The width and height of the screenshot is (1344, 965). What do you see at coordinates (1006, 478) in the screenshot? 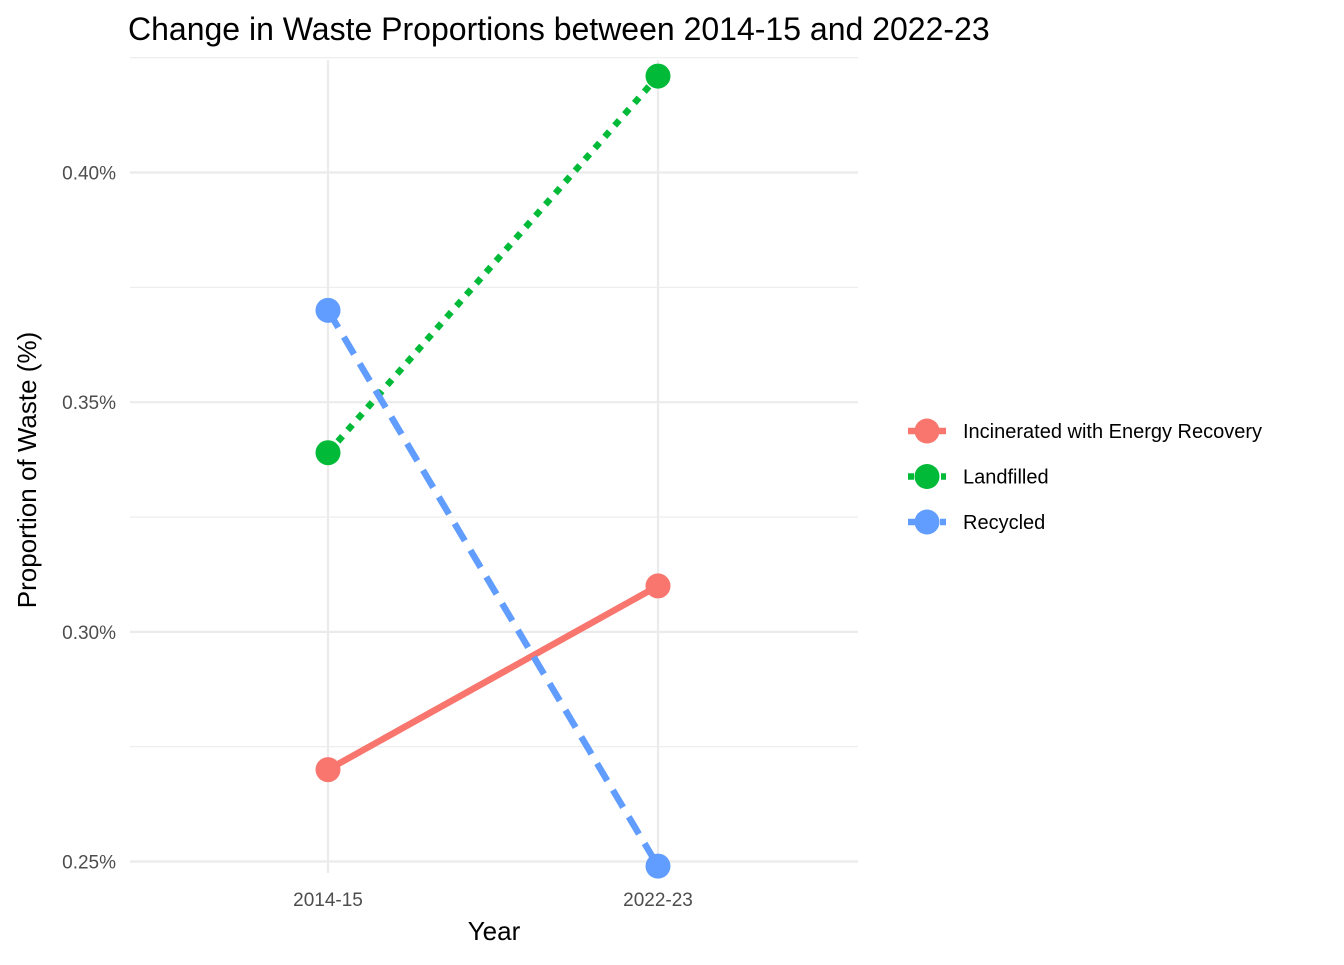
I see `legend-label: Landfilled` at bounding box center [1006, 478].